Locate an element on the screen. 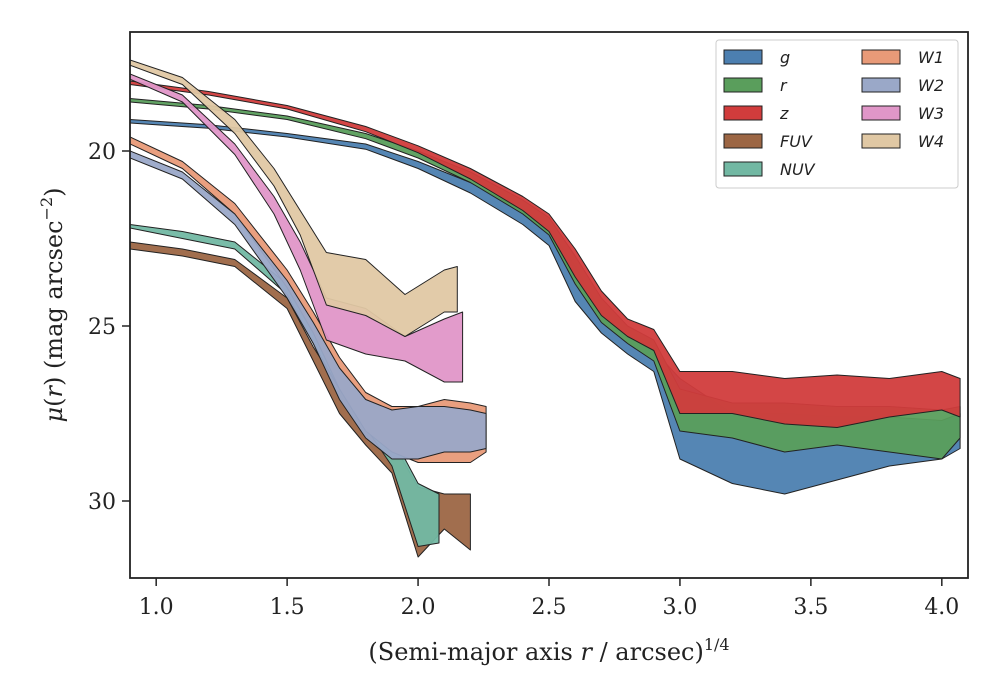 The width and height of the screenshot is (1000, 700). x-axis: 1.0 1.5 2.0 2.5 3.0 3.5 4.0 is located at coordinates (549, 599).